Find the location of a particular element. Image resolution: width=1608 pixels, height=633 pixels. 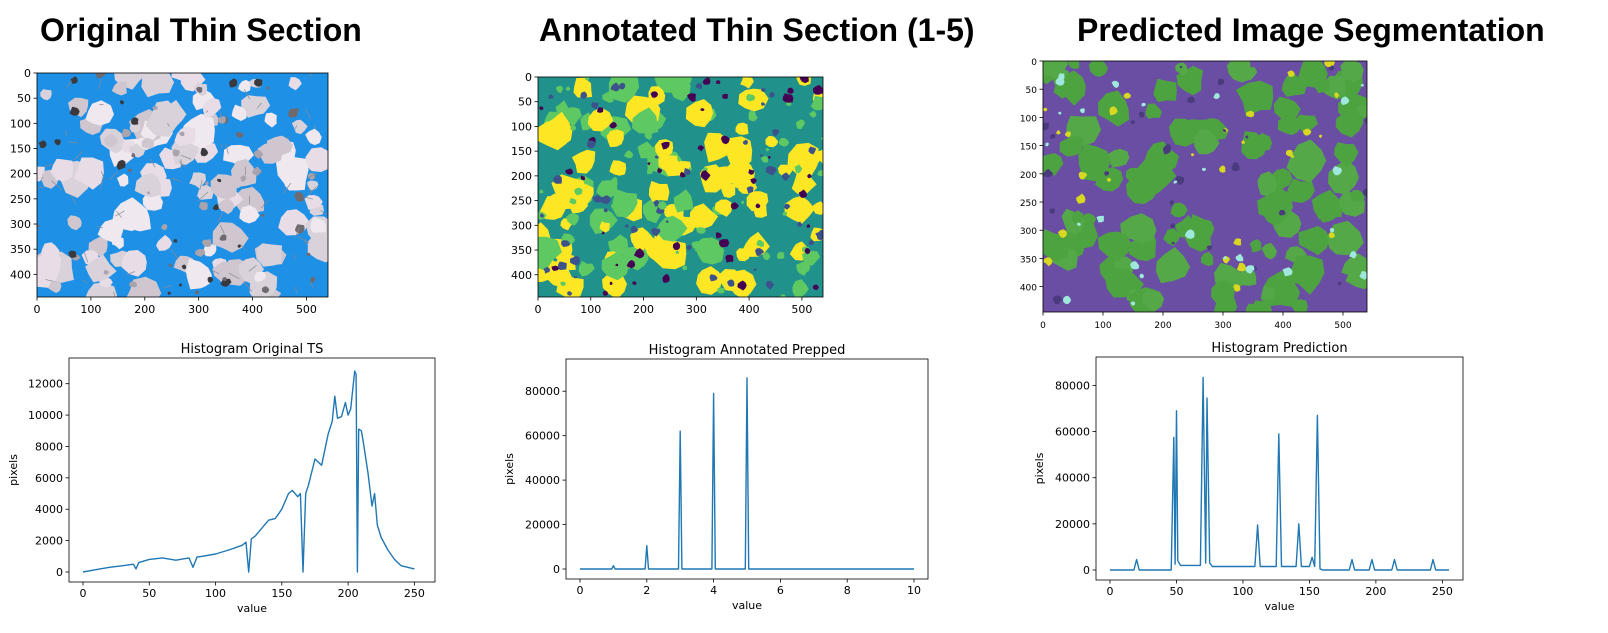

x-tick-label: 4 is located at coordinates (713, 590).